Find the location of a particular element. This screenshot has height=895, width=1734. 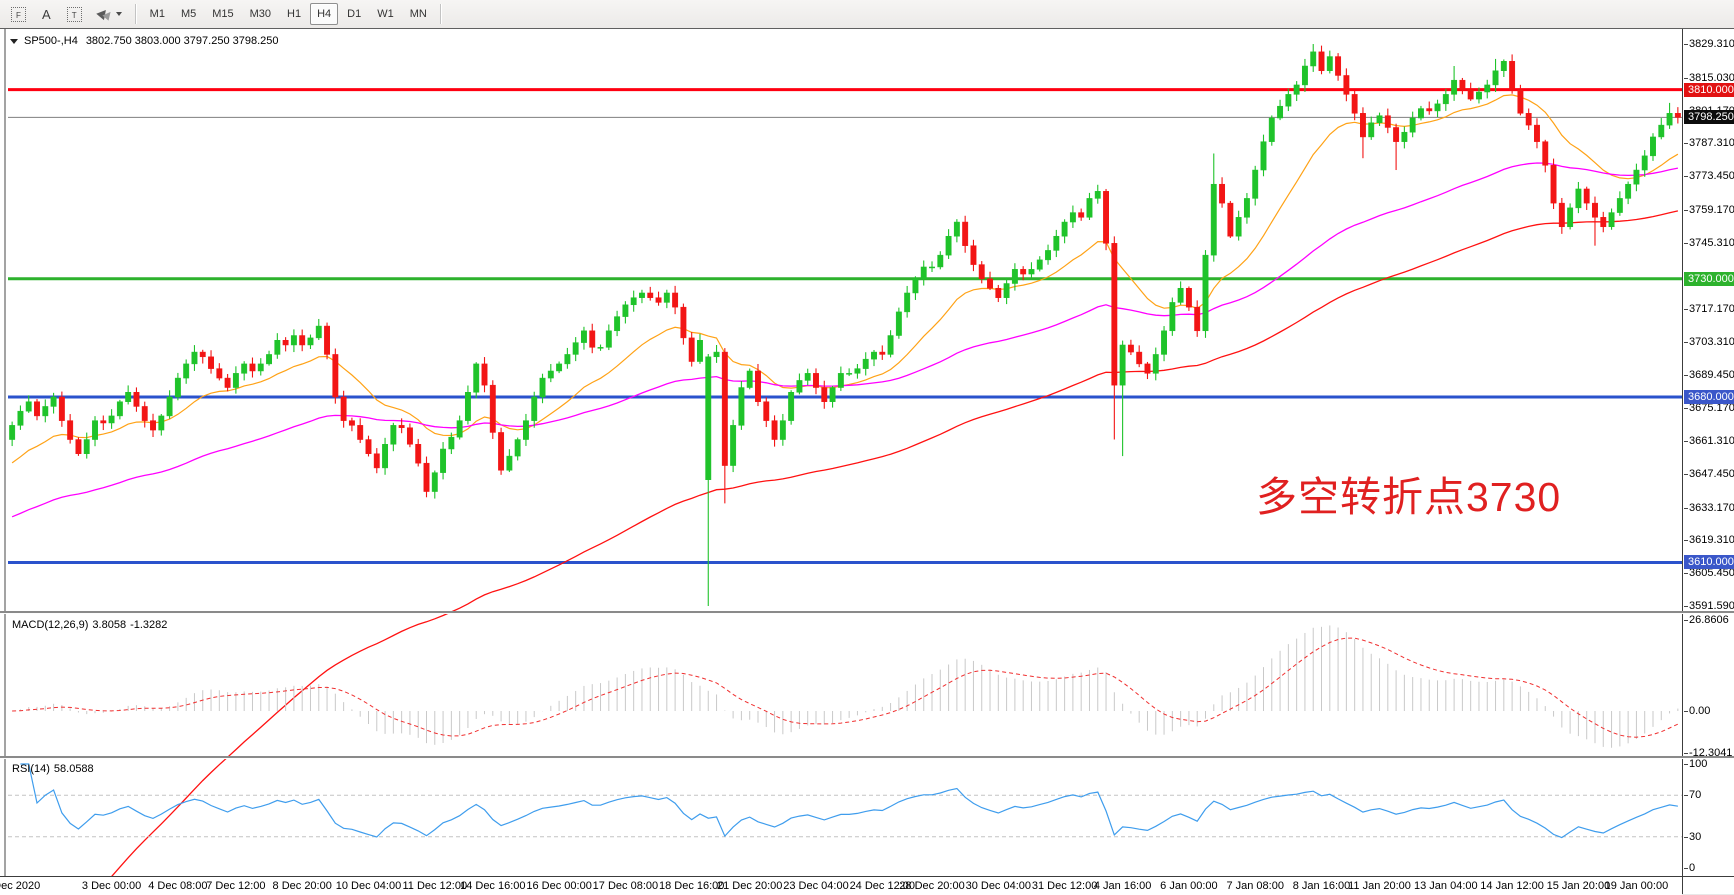

time-label: 13 Jan 04:00 is located at coordinates (1446, 886).